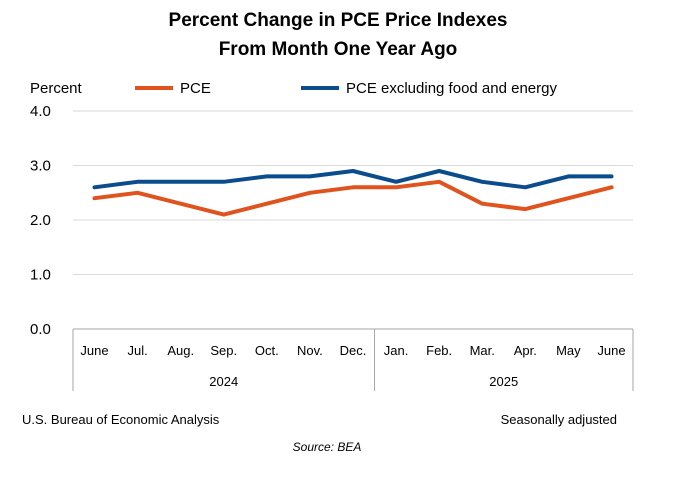 This screenshot has height=482, width=677. I want to click on y-tick-label: 3.0, so click(40, 166).